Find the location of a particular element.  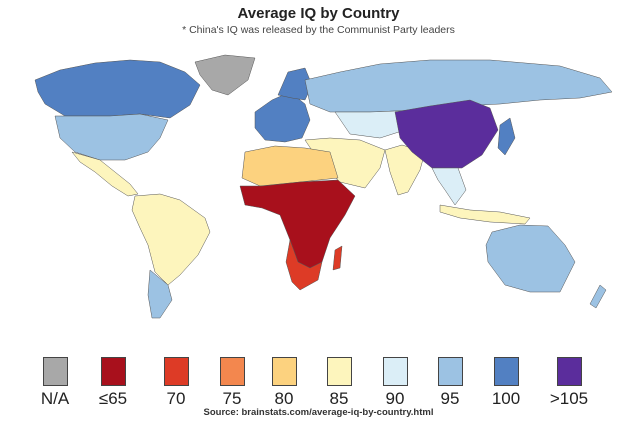

region-mexico-central-america is located at coordinates (105, 174).